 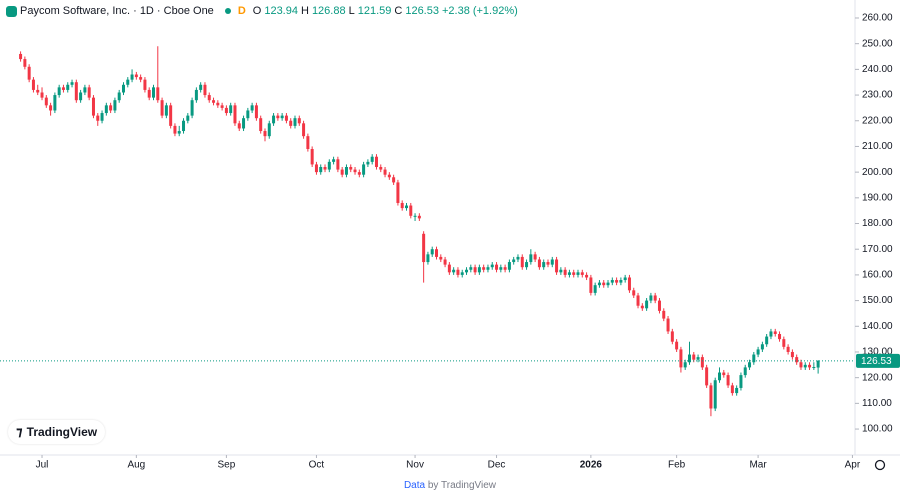 What do you see at coordinates (877, 69) in the screenshot?
I see `y-tick-label: 240.00` at bounding box center [877, 69].